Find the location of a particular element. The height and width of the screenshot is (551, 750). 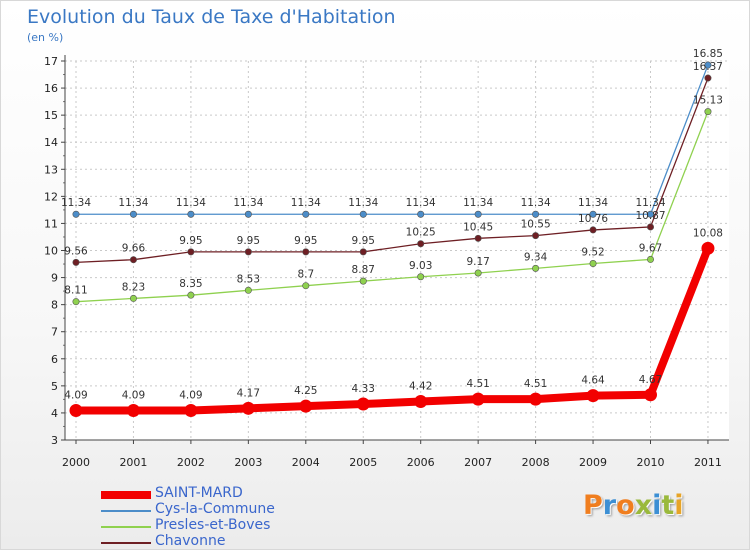

y-tick-label: 8 is located at coordinates (54, 305).